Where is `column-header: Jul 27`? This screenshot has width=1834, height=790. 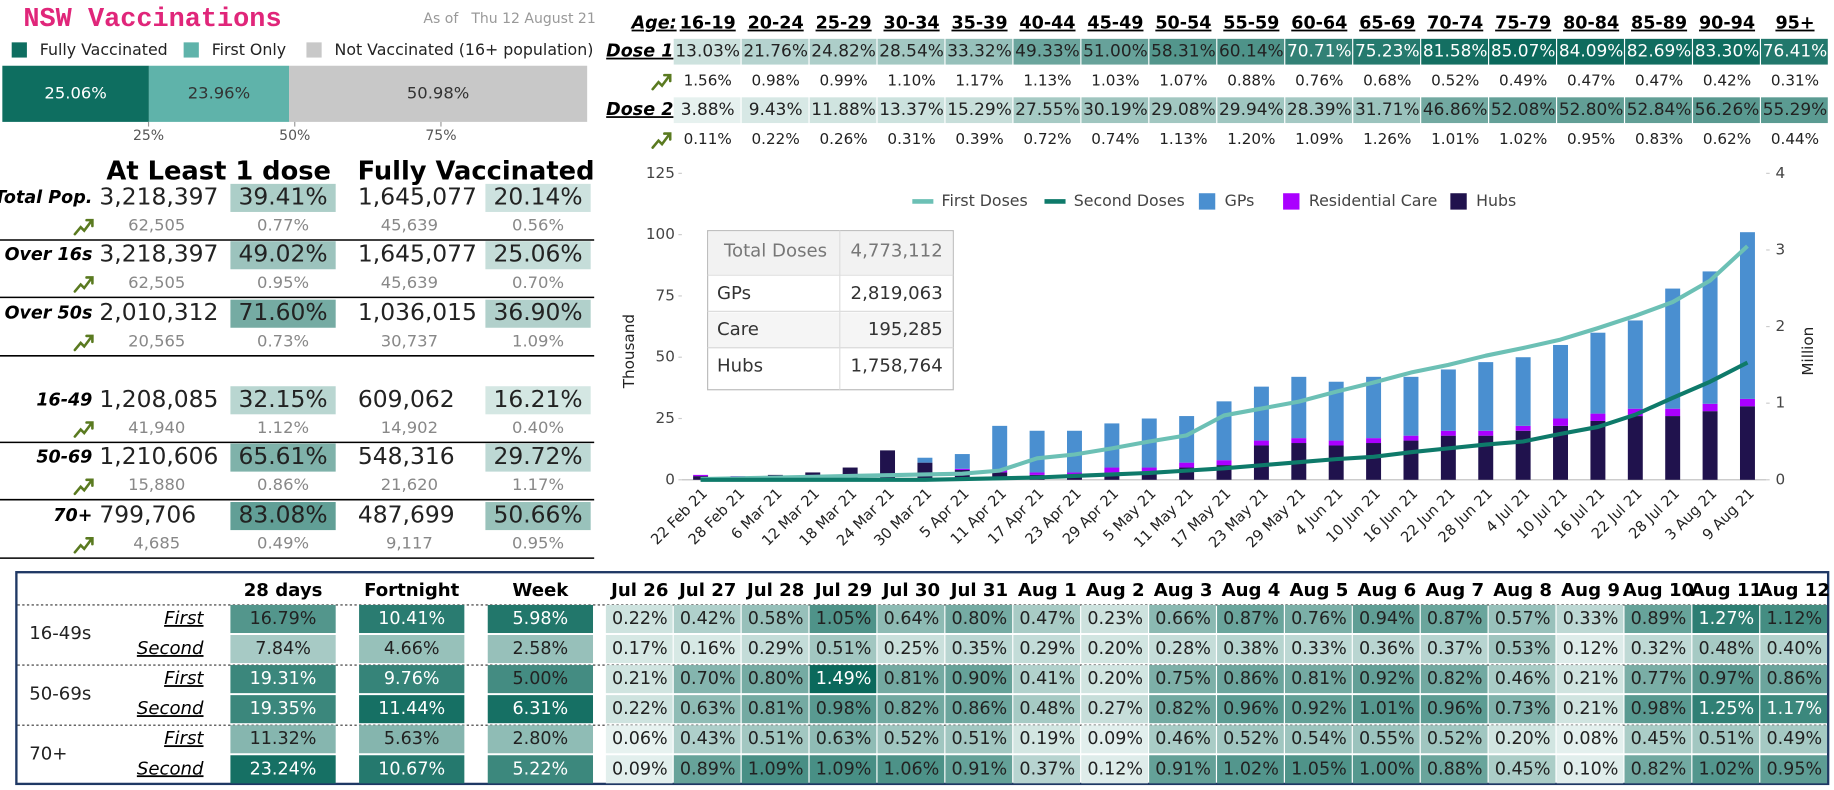
column-header: Jul 27 is located at coordinates (706, 590).